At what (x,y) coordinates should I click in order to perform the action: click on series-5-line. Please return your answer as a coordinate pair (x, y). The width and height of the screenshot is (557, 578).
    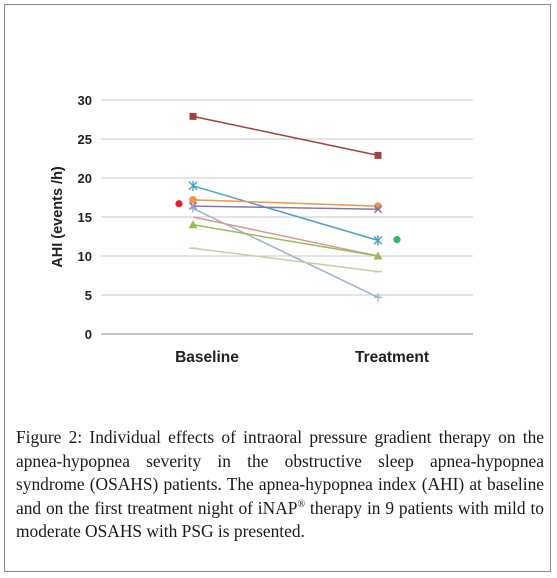
    Looking at the image, I should click on (285, 253).